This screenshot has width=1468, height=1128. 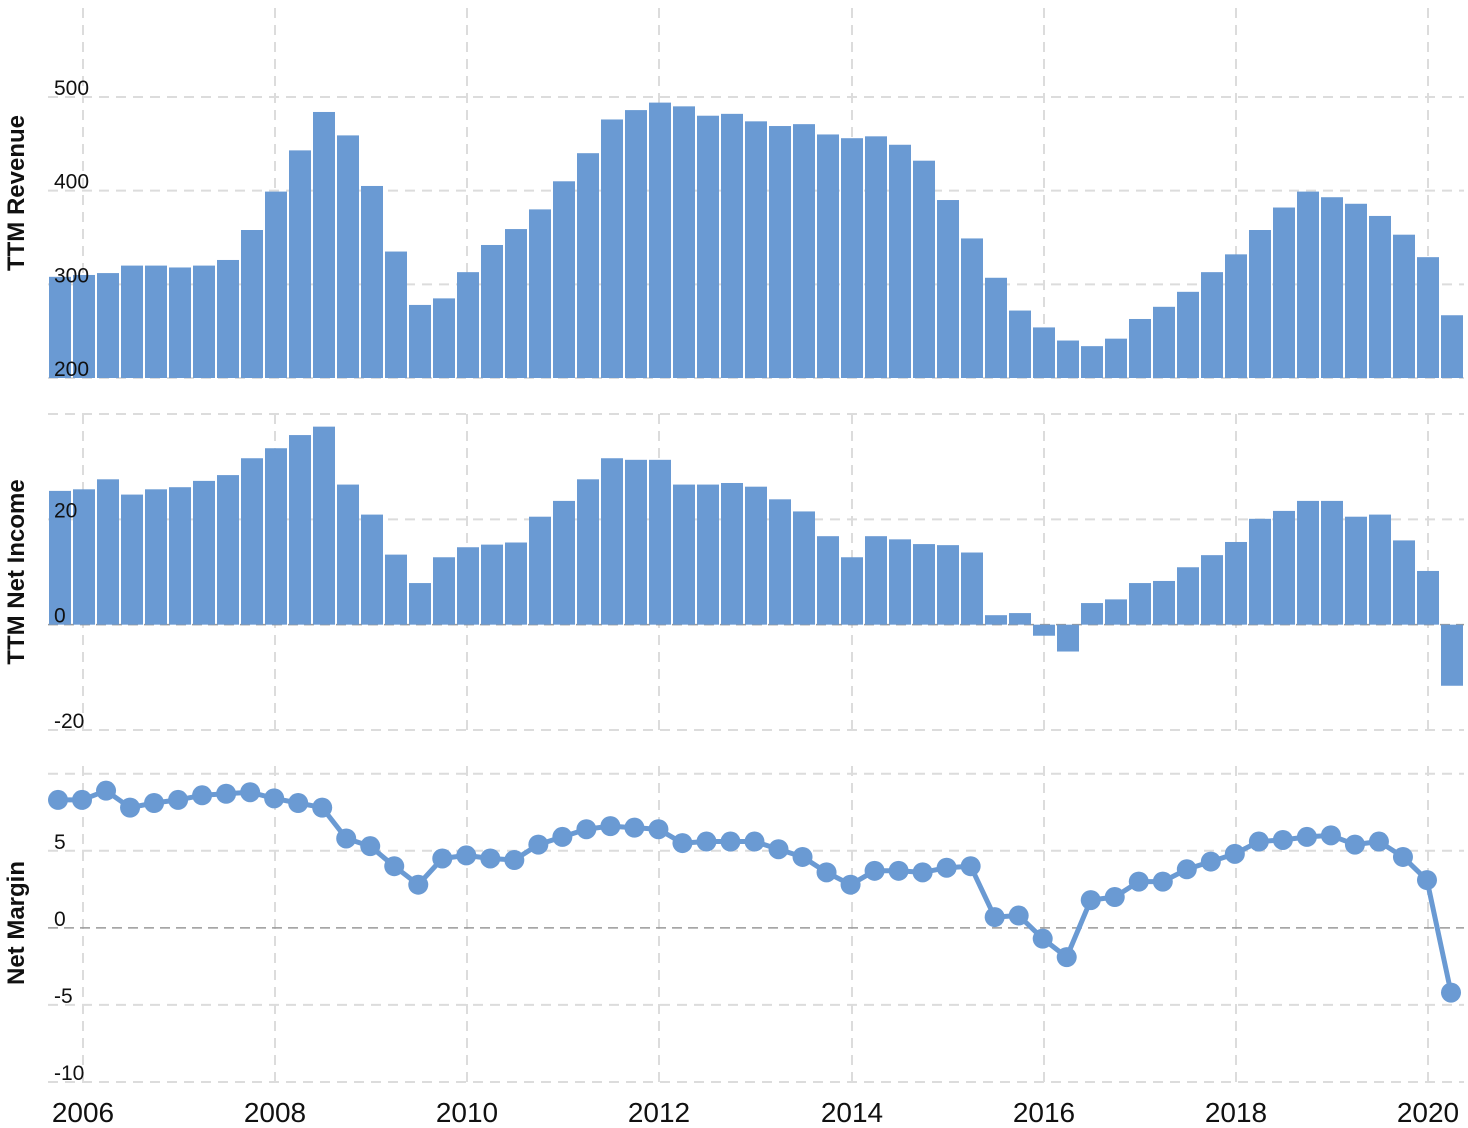 What do you see at coordinates (16, 923) in the screenshot?
I see `ylabel-net-margin: Net Margin` at bounding box center [16, 923].